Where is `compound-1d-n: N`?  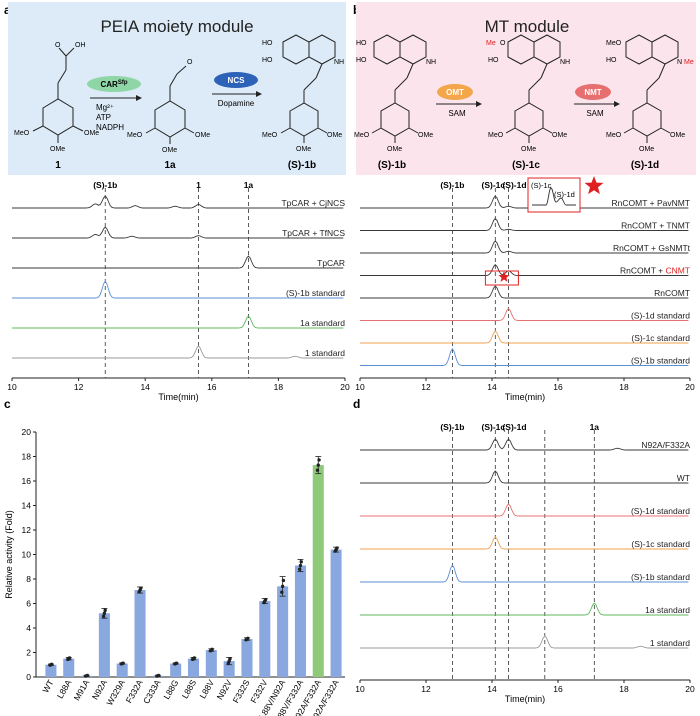 compound-1d-n: N is located at coordinates (679, 62).